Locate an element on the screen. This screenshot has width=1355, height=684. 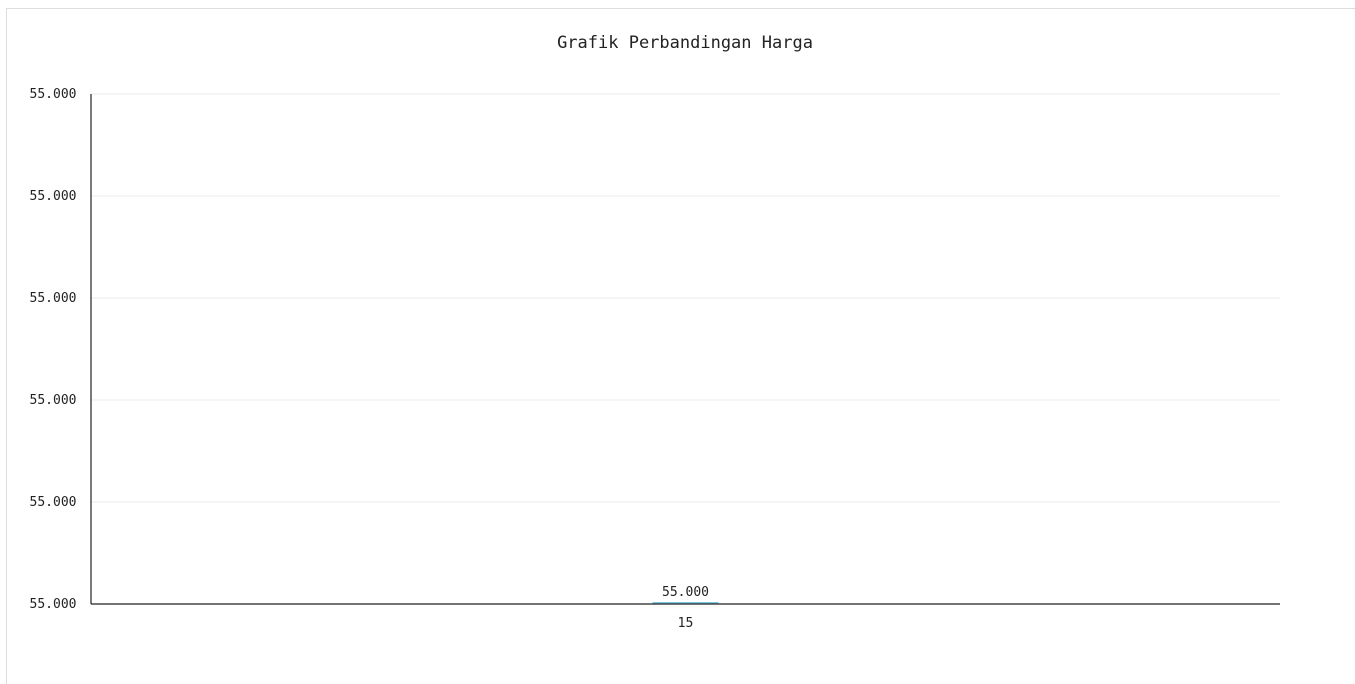
x-axis-tick-labels: 15 is located at coordinates (686, 623).